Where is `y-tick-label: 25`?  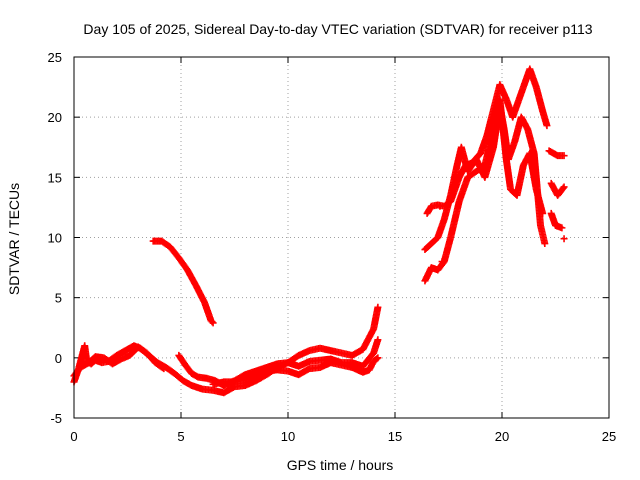 y-tick-label: 25 is located at coordinates (55, 57).